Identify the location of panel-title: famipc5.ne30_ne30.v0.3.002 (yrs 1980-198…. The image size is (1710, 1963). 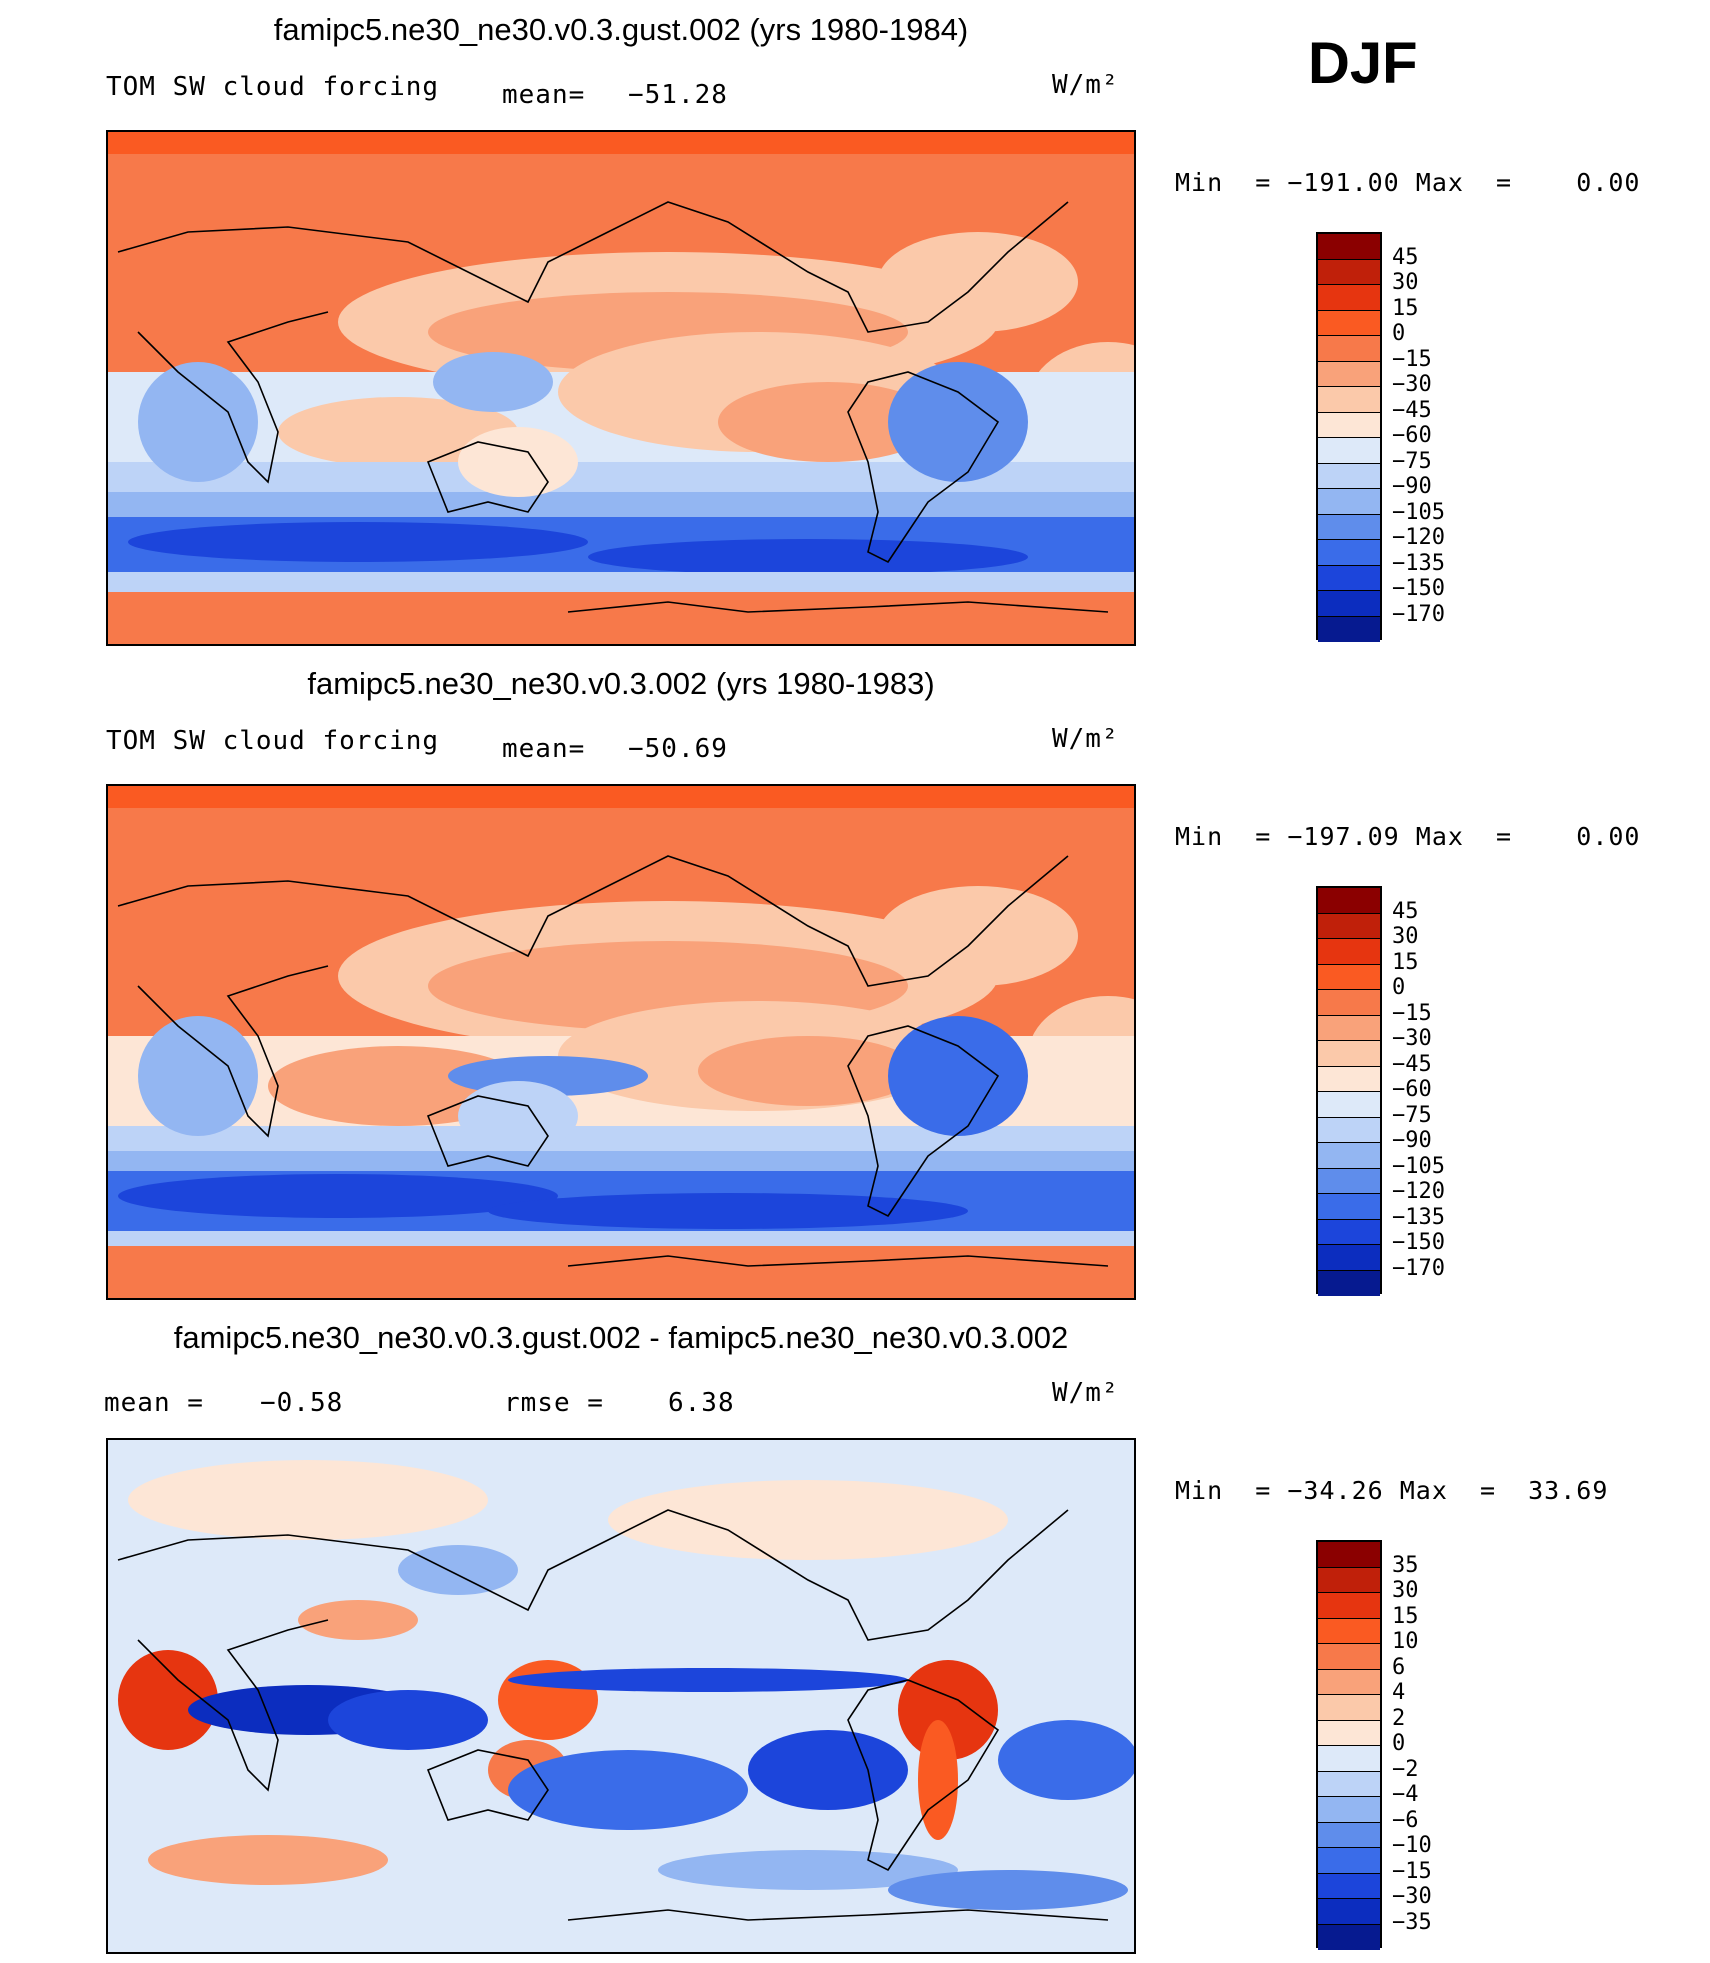
(621, 683).